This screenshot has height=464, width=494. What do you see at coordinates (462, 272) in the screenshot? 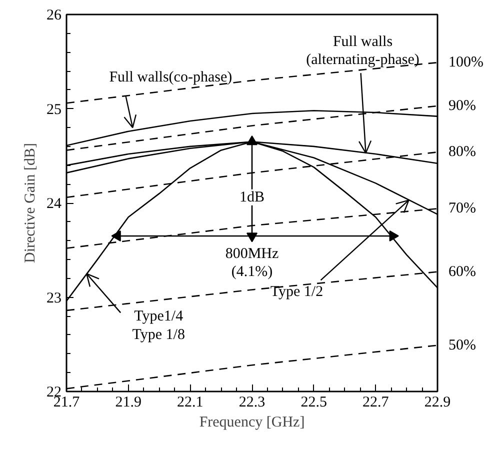
I see `series-label: 60%` at bounding box center [462, 272].